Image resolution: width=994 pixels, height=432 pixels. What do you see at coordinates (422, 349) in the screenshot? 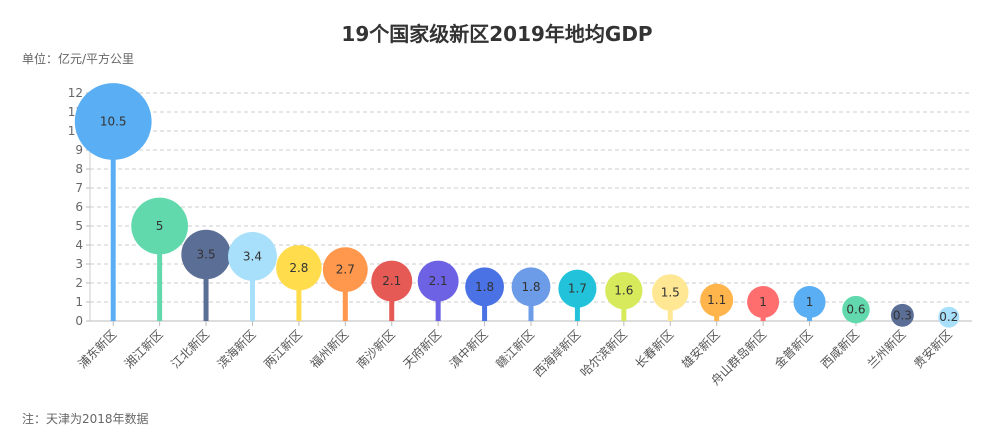
I see `x-tick-label: 天府新区` at bounding box center [422, 349].